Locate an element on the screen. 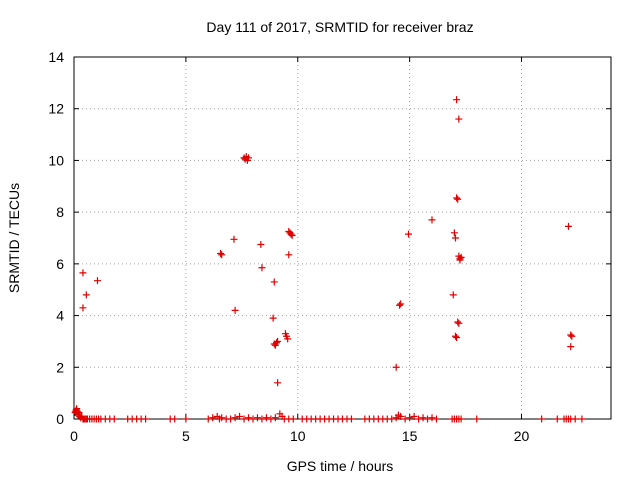 The image size is (640, 480). y-tick-label: 14 is located at coordinates (56, 57).